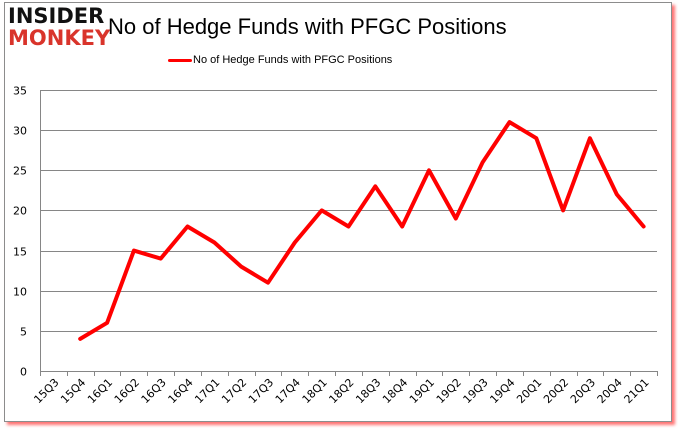  I want to click on x-tick-label: 18Q2, so click(341, 391).